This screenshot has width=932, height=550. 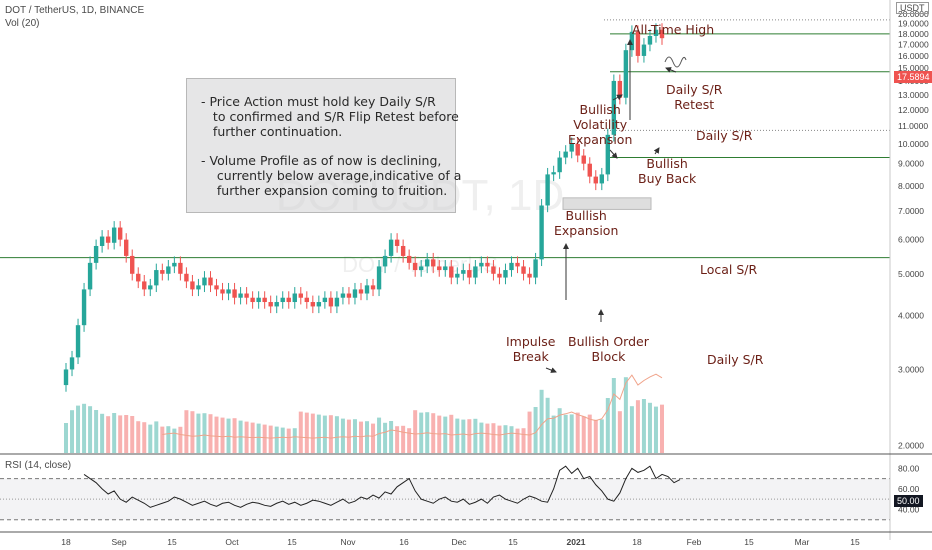 What do you see at coordinates (802, 542) in the screenshot?
I see `time-tick-label: Mar` at bounding box center [802, 542].